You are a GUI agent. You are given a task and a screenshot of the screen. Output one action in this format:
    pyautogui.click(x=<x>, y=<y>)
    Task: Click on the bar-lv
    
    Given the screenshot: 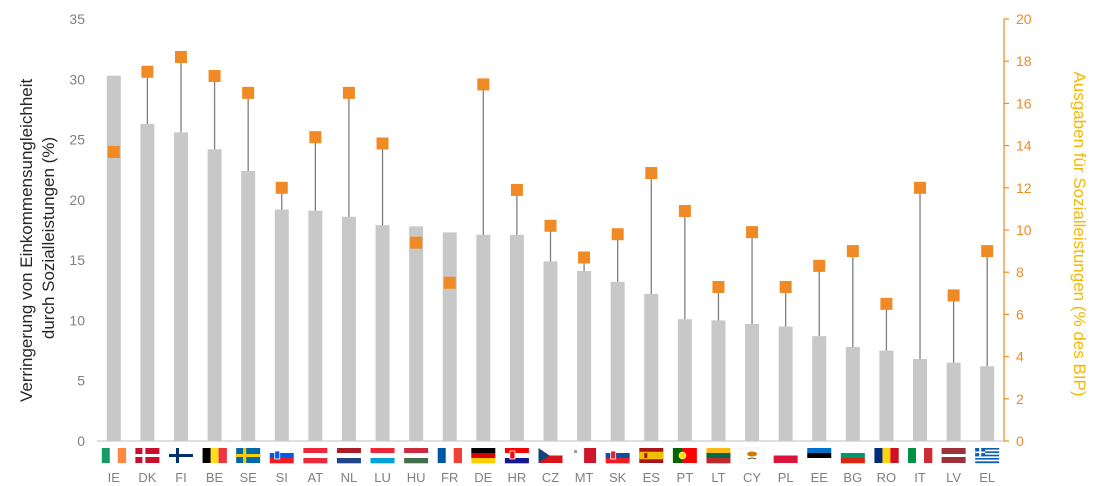 What is the action you would take?
    pyautogui.click(x=953, y=401)
    